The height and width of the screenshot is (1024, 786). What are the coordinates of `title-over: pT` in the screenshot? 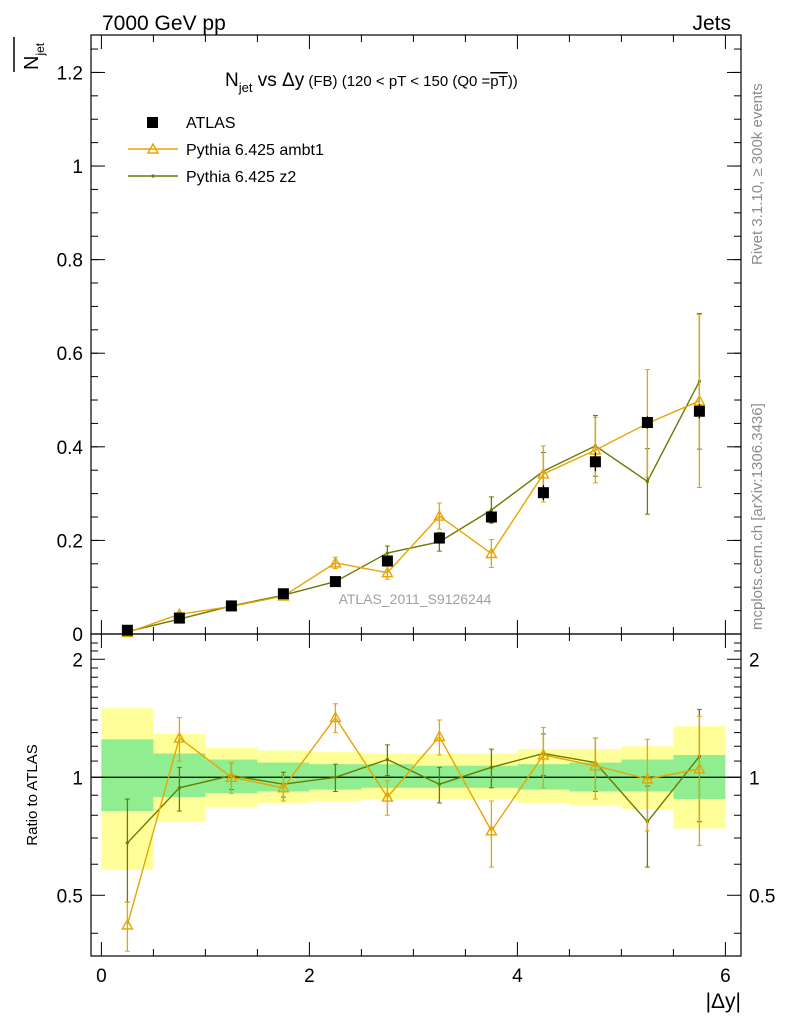 It's located at (499, 81).